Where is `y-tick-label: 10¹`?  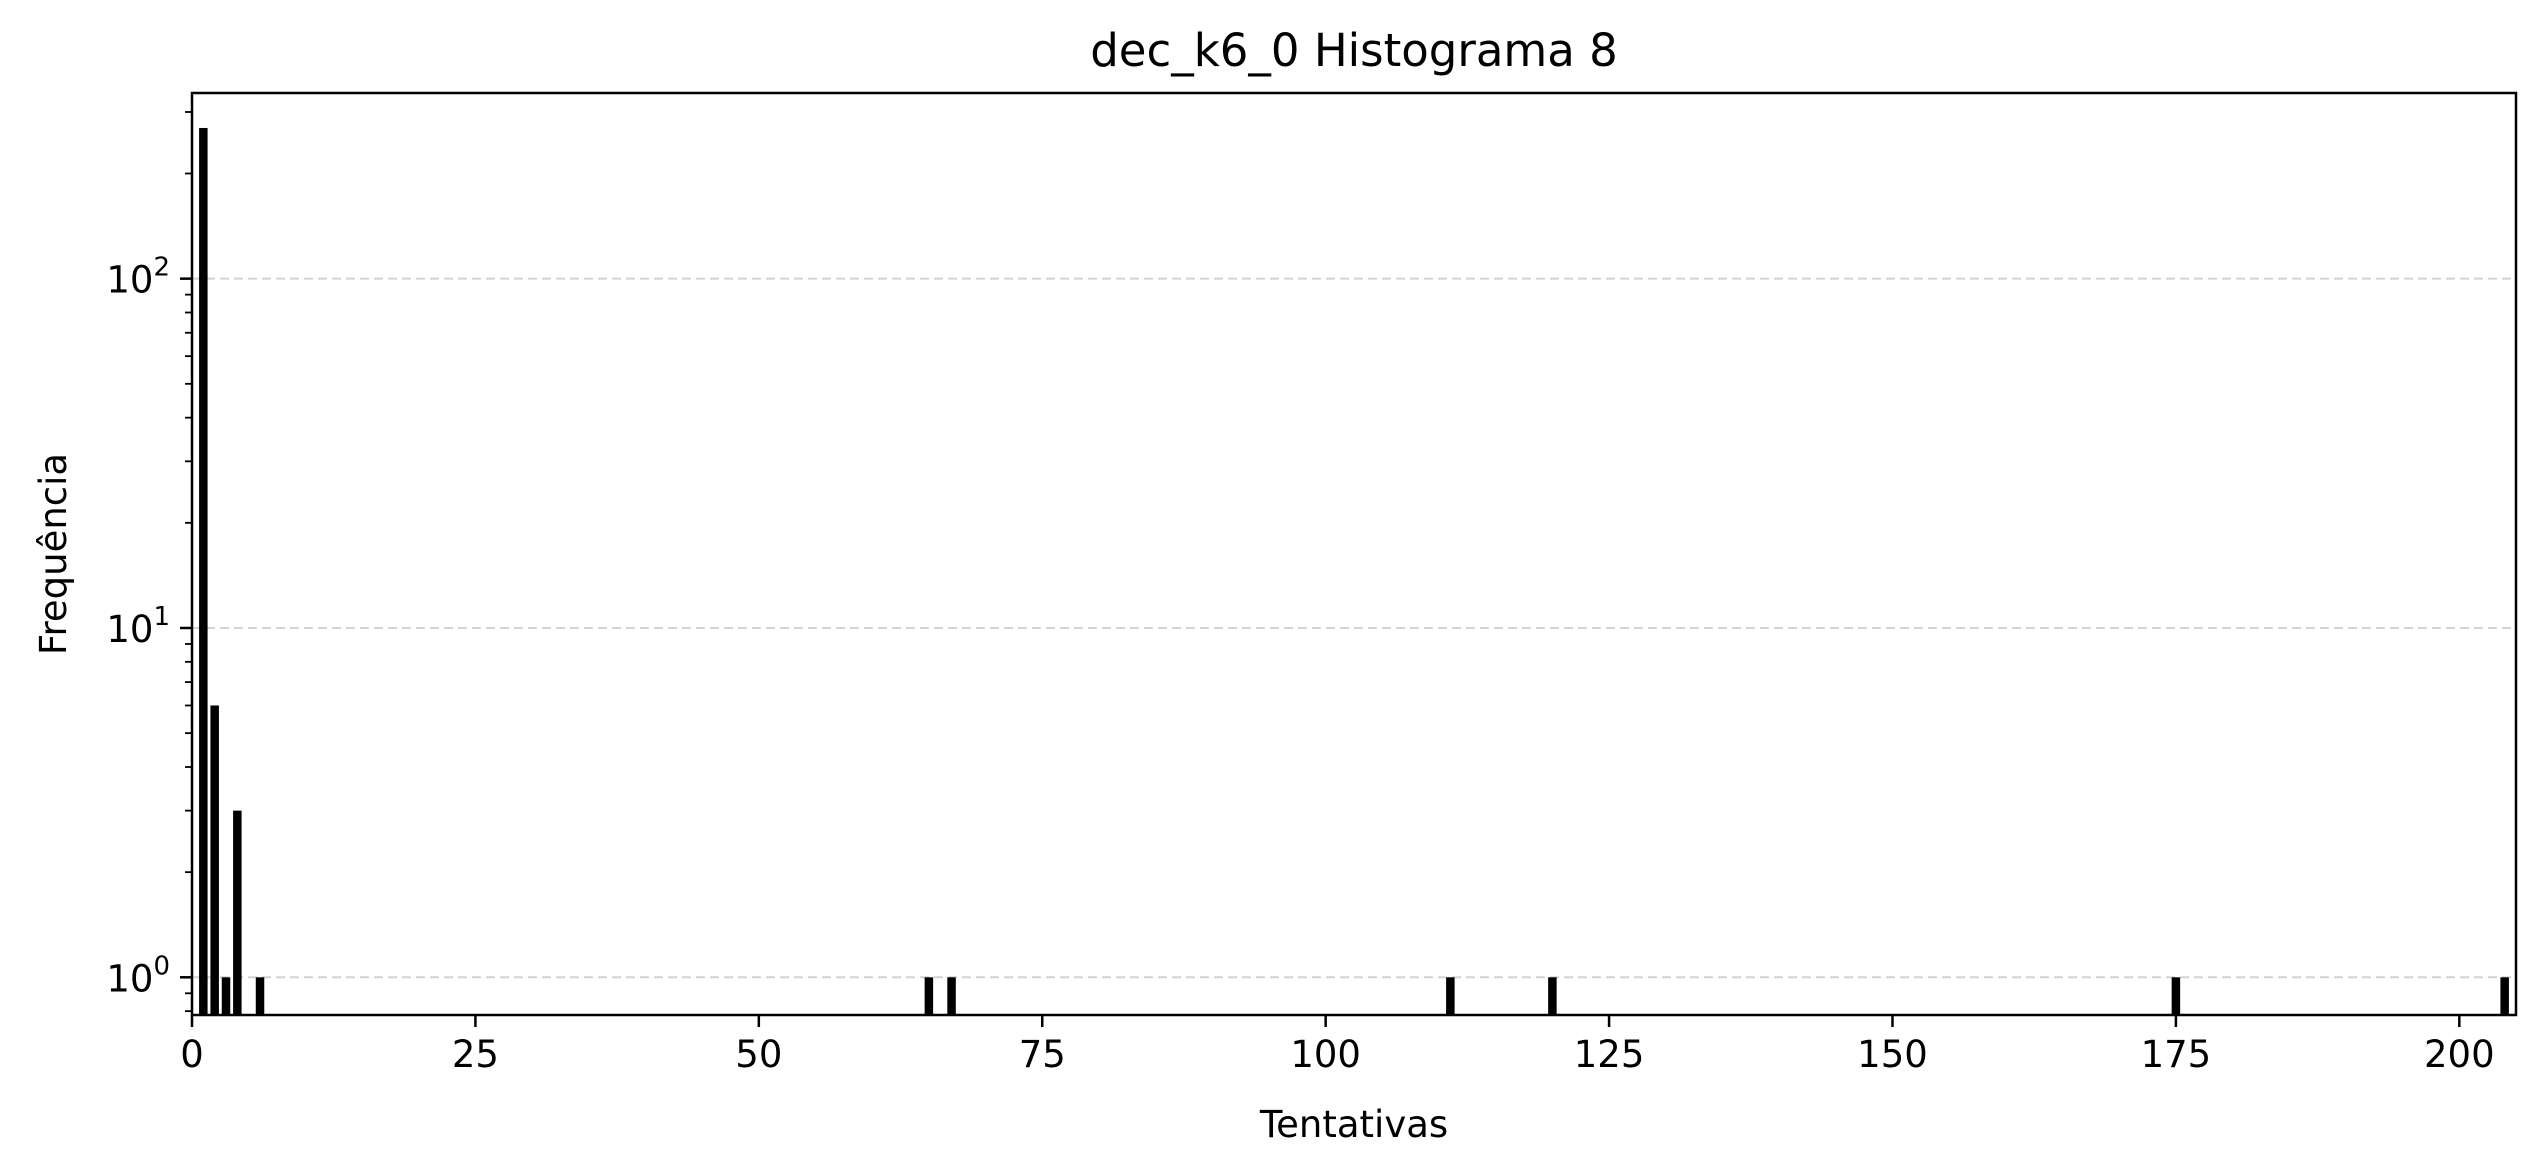 y-tick-label: 10¹ is located at coordinates (138, 626).